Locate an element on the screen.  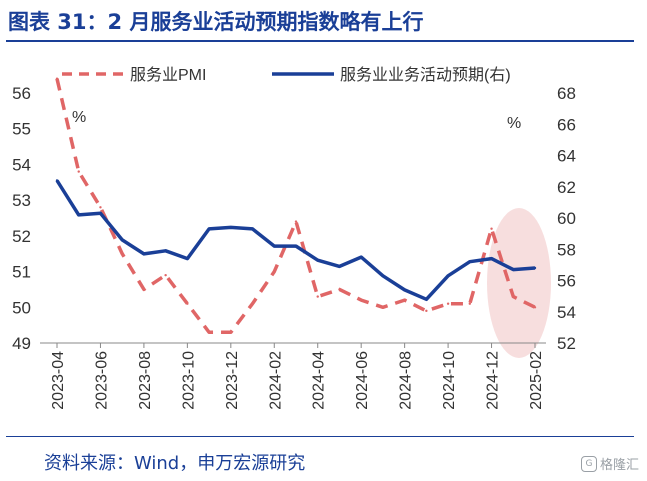
right-tick-label: 58 is located at coordinates (566, 249).